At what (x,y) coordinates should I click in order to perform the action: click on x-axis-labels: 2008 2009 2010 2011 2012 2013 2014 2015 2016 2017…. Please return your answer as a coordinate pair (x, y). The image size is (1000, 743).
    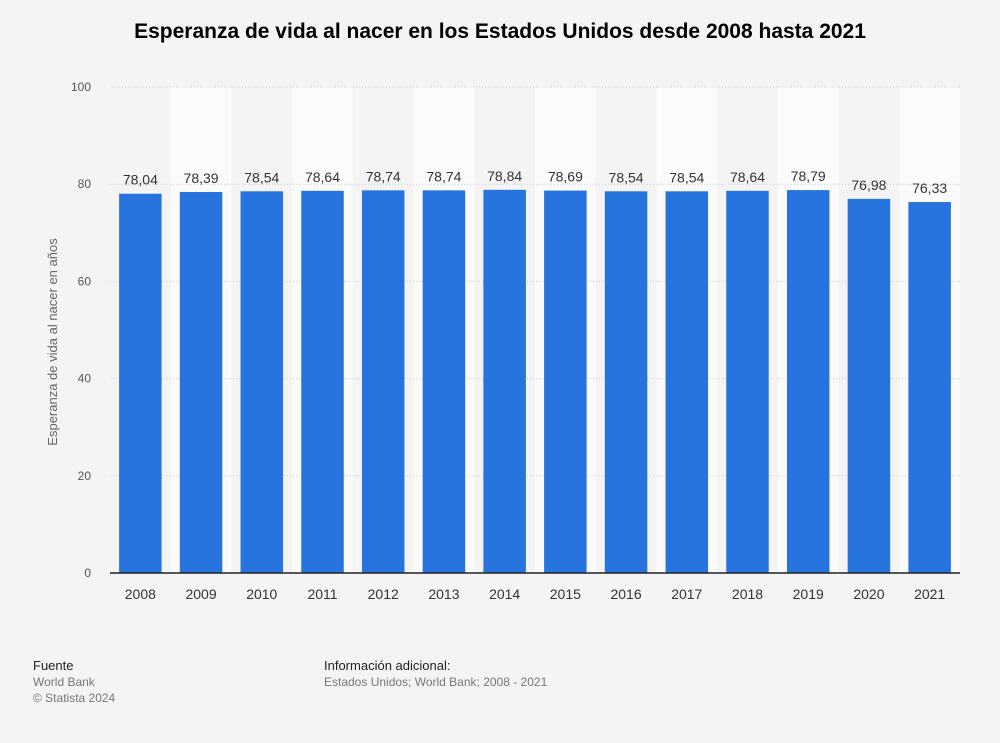
    Looking at the image, I should click on (535, 594).